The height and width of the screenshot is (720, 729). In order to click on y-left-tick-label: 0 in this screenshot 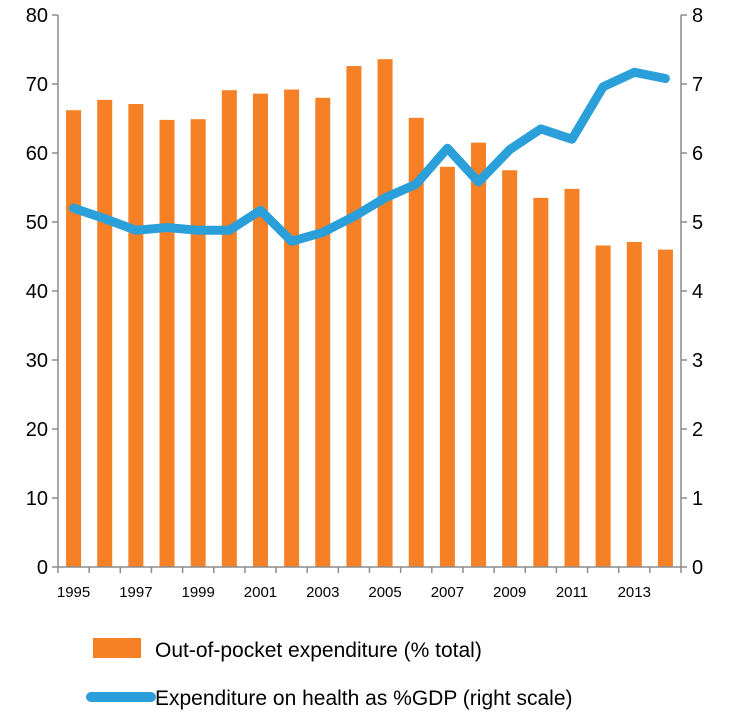, I will do `click(42, 568)`.